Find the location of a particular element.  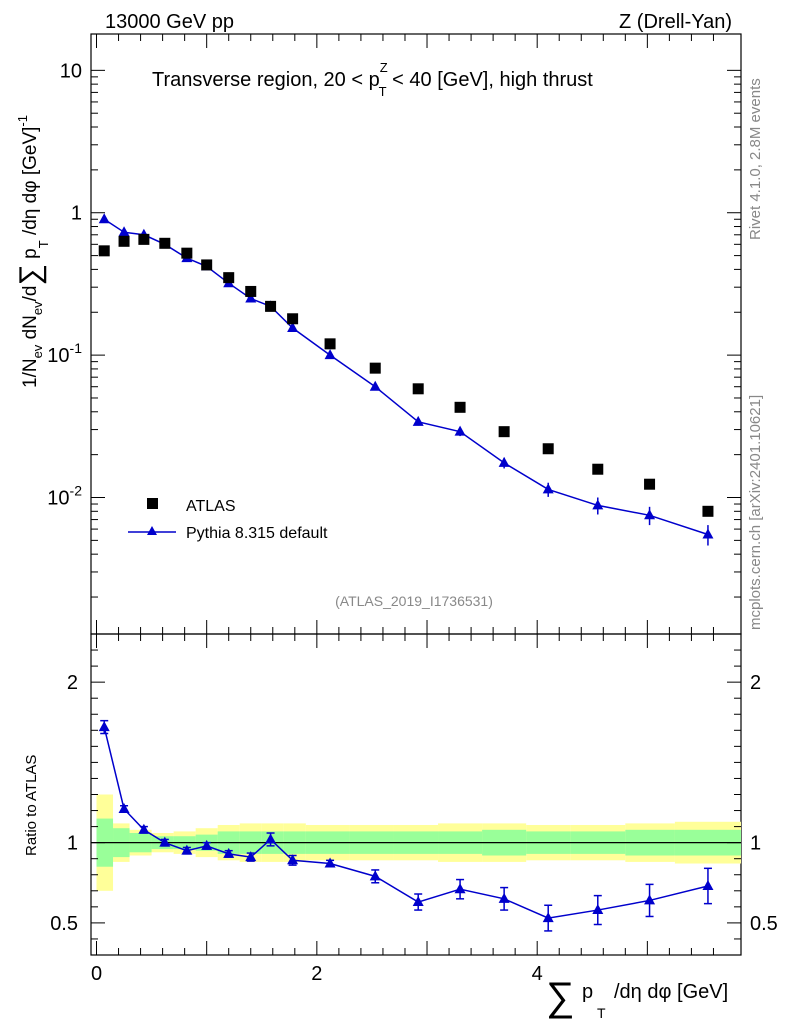

svg-text: /dη dφ [GeV] is located at coordinates (671, 992).